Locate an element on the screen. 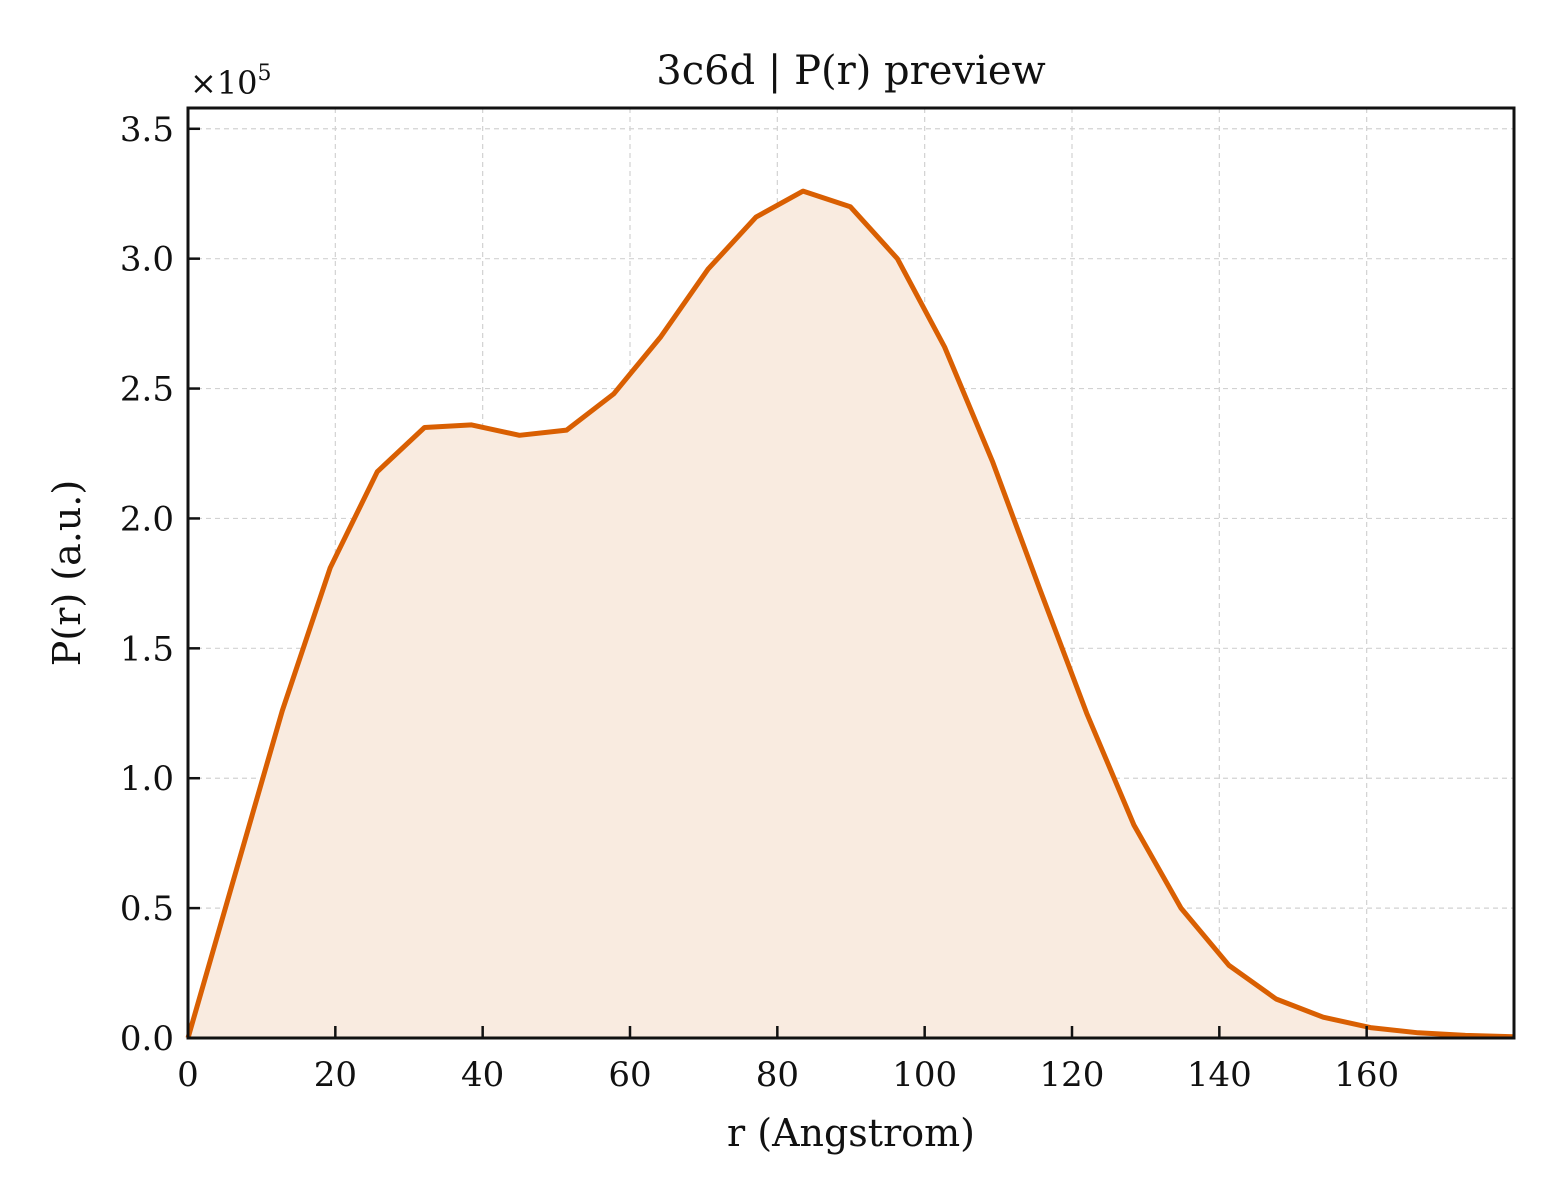 The width and height of the screenshot is (1560, 1200). x-tick-label: 0 is located at coordinates (188, 1075).